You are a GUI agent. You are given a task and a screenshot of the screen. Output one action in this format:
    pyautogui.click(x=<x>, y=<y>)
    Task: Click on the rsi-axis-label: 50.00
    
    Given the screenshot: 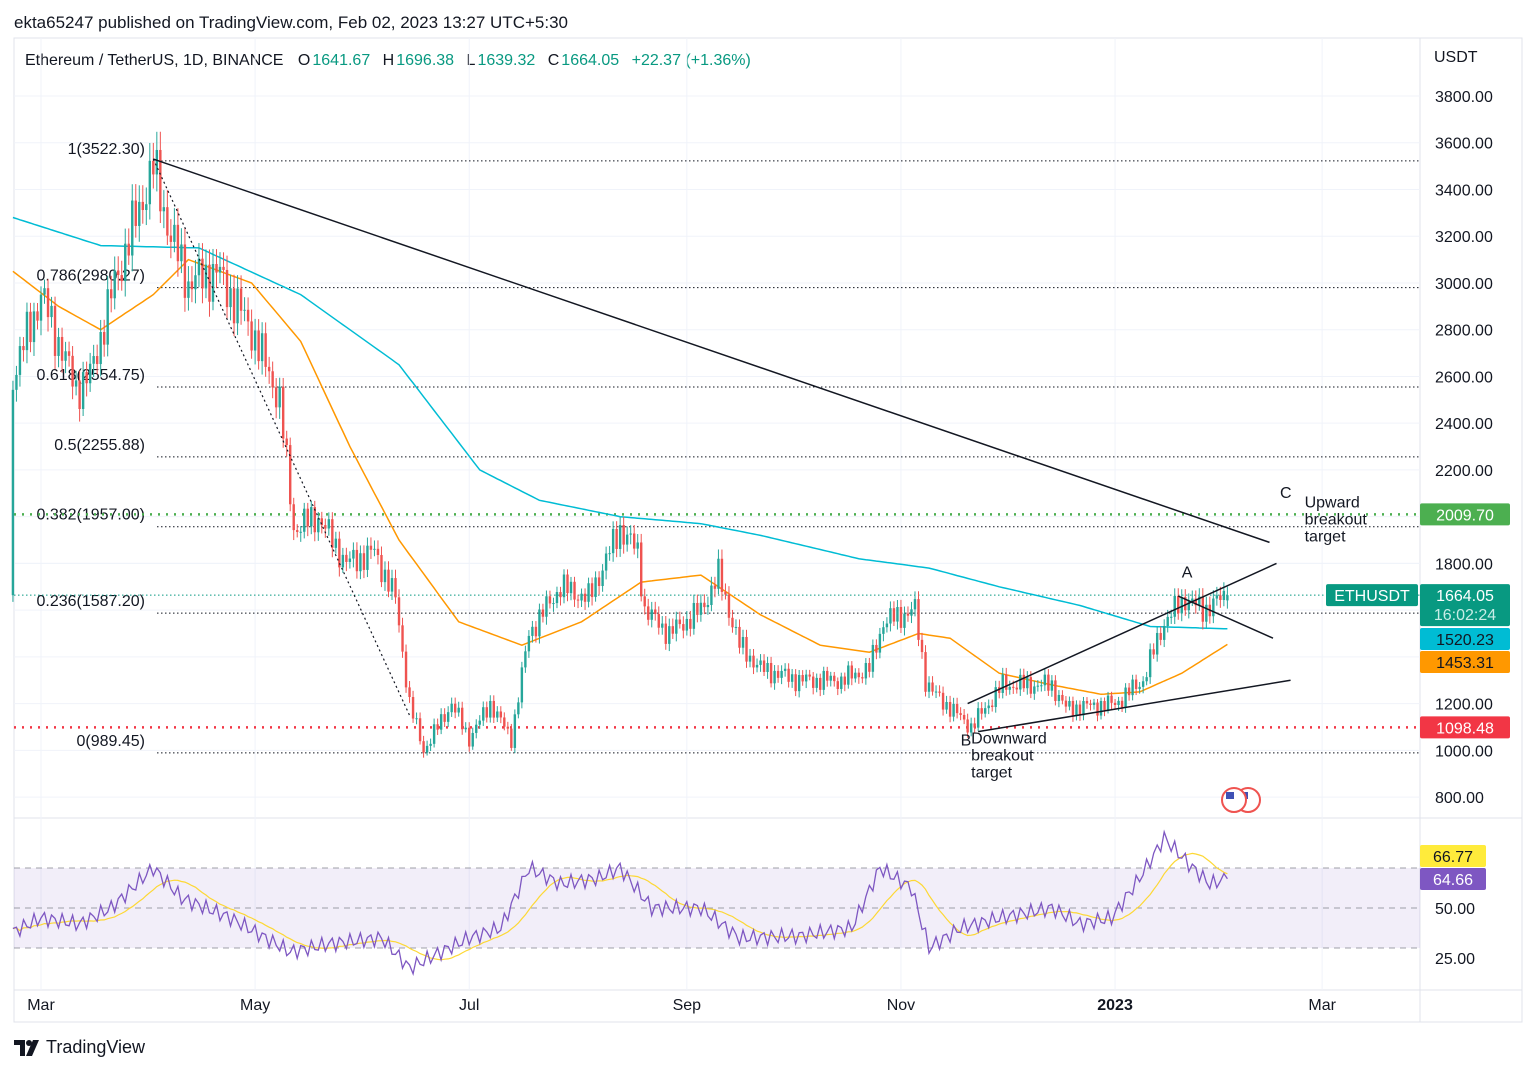 What is the action you would take?
    pyautogui.click(x=1455, y=909)
    